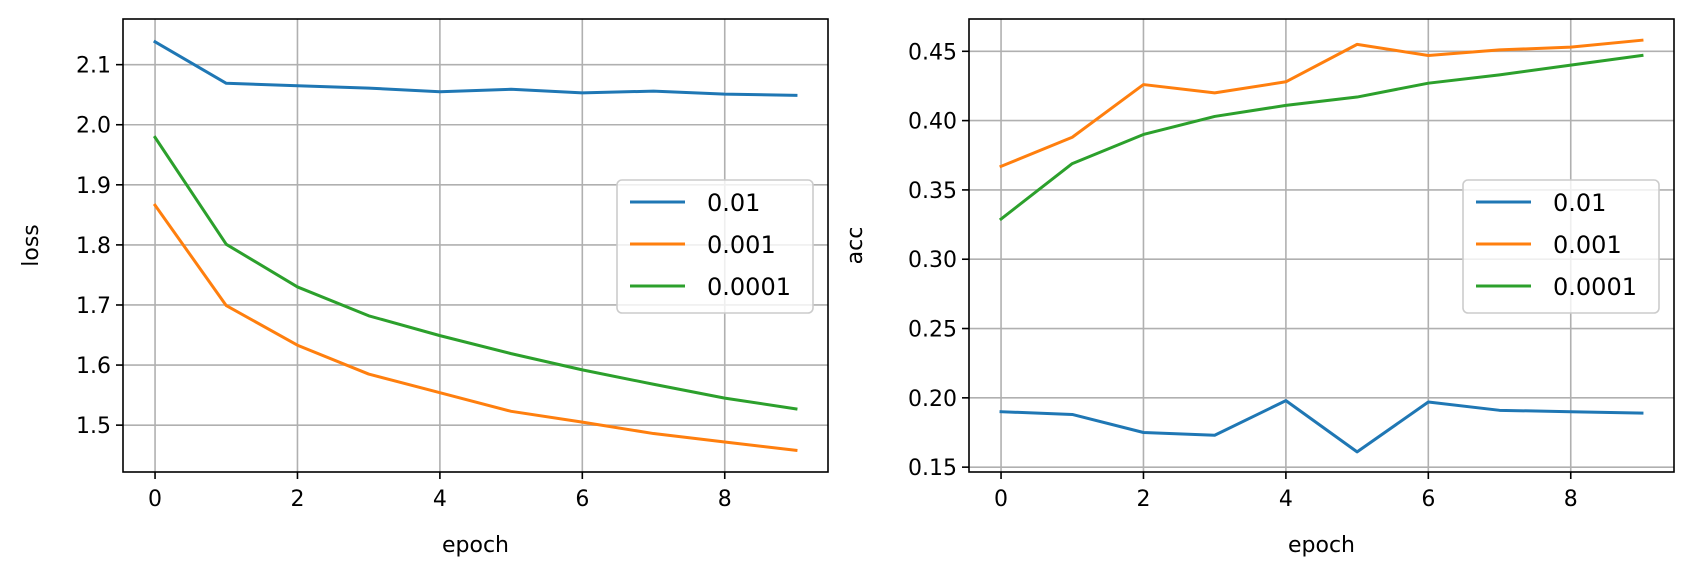 The image size is (1692, 579). What do you see at coordinates (31, 245) in the screenshot?
I see `y-axis-label: loss` at bounding box center [31, 245].